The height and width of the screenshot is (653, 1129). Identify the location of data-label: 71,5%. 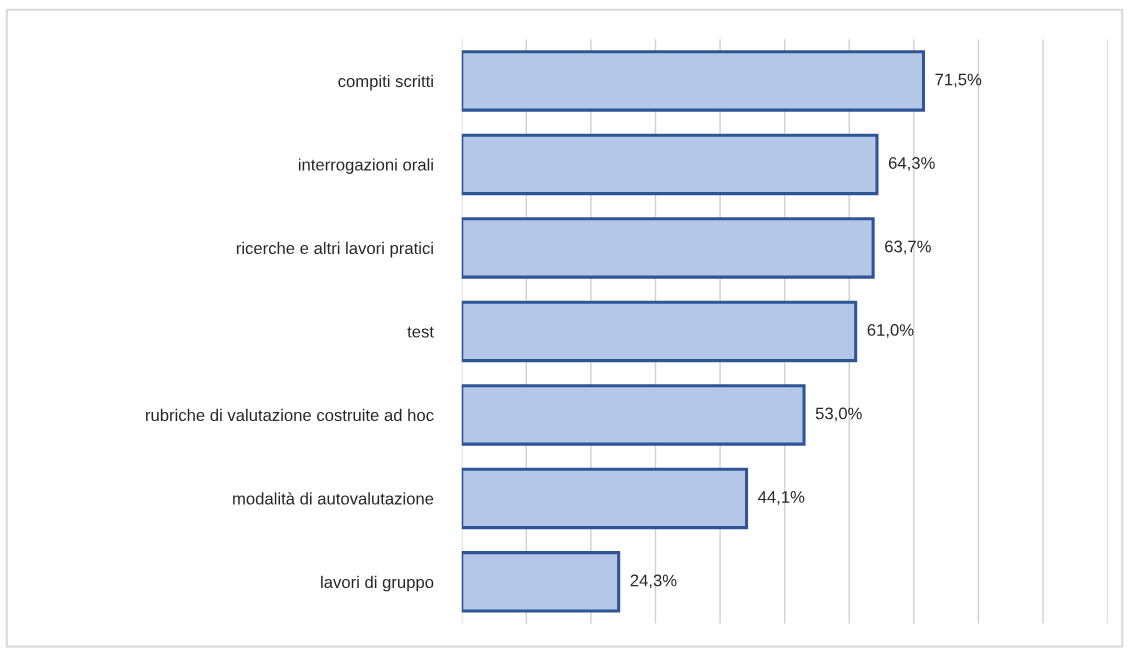
(958, 80).